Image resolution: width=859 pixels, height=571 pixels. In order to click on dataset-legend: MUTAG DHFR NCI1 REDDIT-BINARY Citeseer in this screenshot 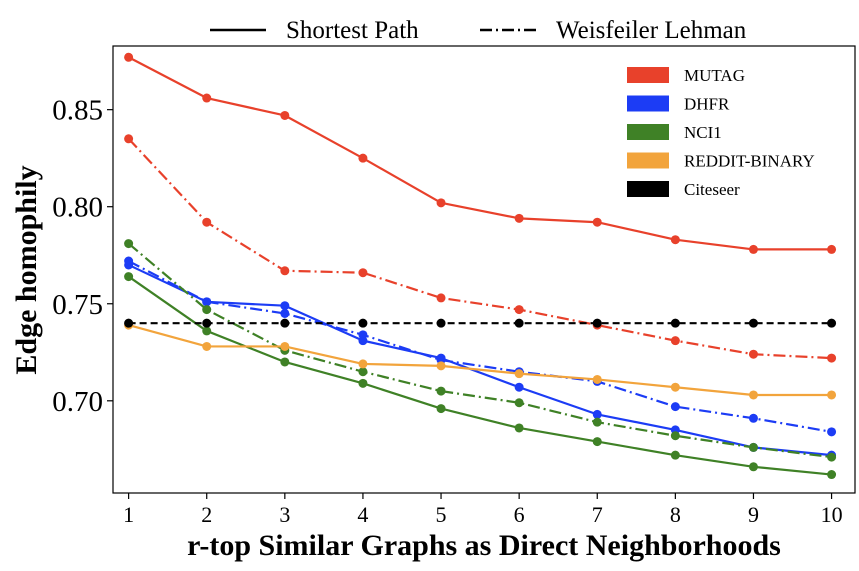, I will do `click(721, 132)`.